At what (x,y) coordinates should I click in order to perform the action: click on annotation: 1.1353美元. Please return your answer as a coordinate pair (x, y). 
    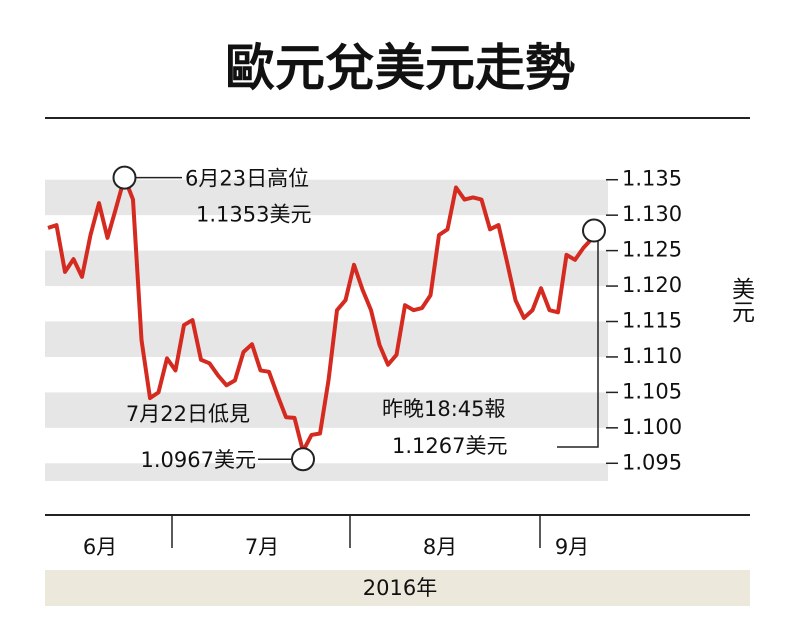
    Looking at the image, I should click on (253, 215).